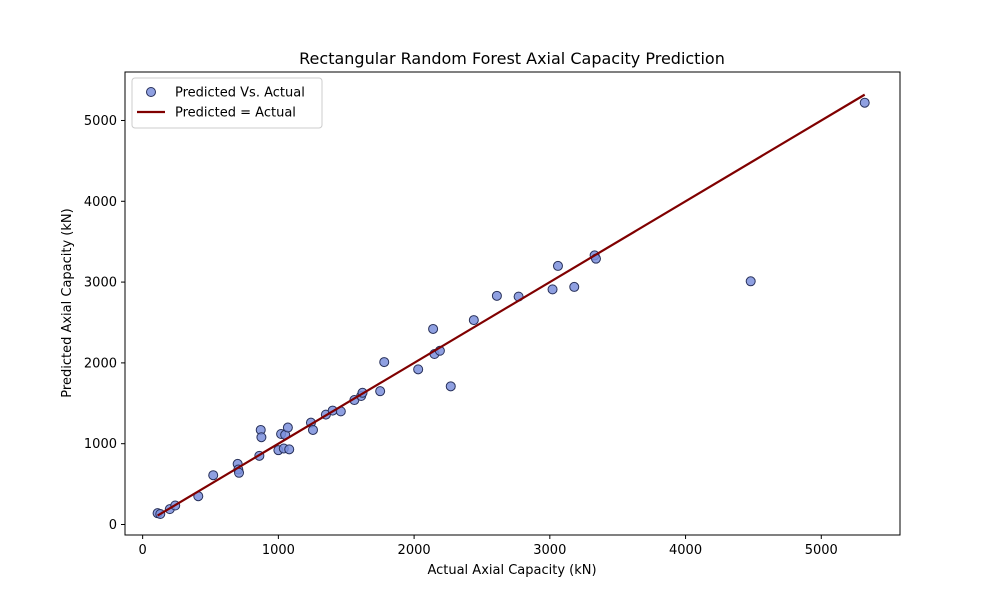 The height and width of the screenshot is (600, 1000). What do you see at coordinates (278, 550) in the screenshot?
I see `x-tick-label: 1000` at bounding box center [278, 550].